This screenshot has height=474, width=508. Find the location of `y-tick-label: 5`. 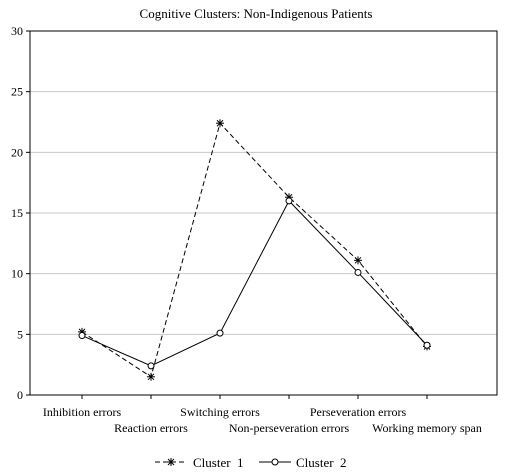

y-tick-label: 5 is located at coordinates (20, 334).